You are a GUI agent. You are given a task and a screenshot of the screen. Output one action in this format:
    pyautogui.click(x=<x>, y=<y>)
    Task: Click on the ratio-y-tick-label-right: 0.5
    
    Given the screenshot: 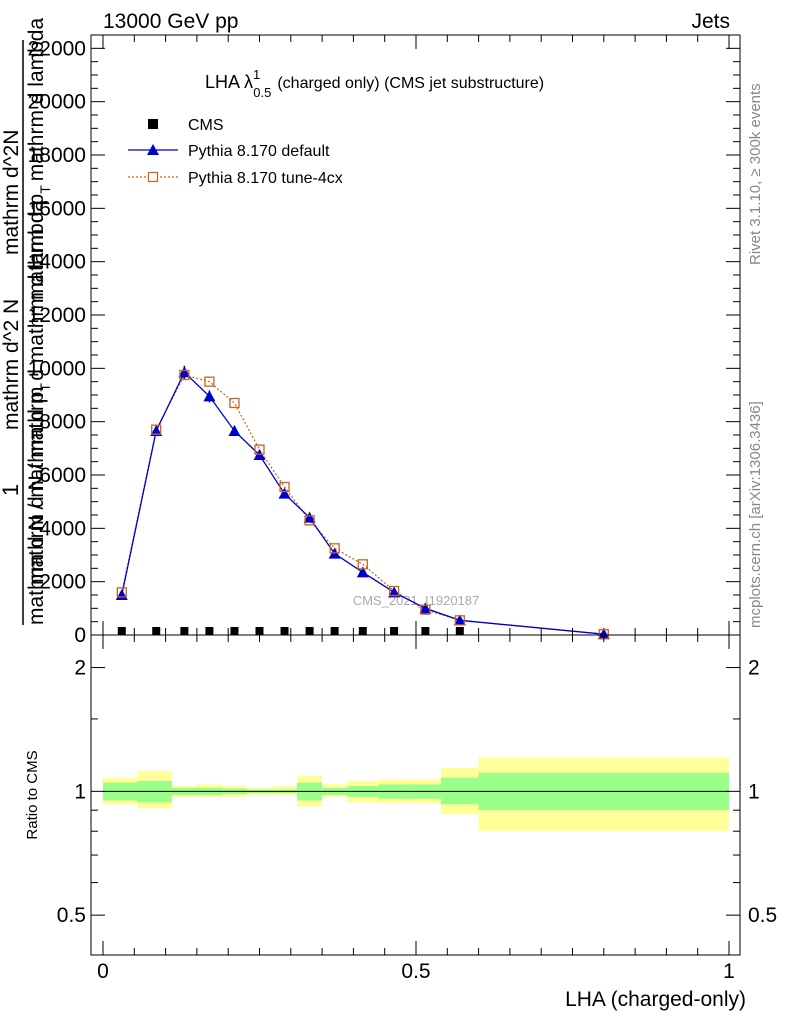 What is the action you would take?
    pyautogui.click(x=762, y=915)
    